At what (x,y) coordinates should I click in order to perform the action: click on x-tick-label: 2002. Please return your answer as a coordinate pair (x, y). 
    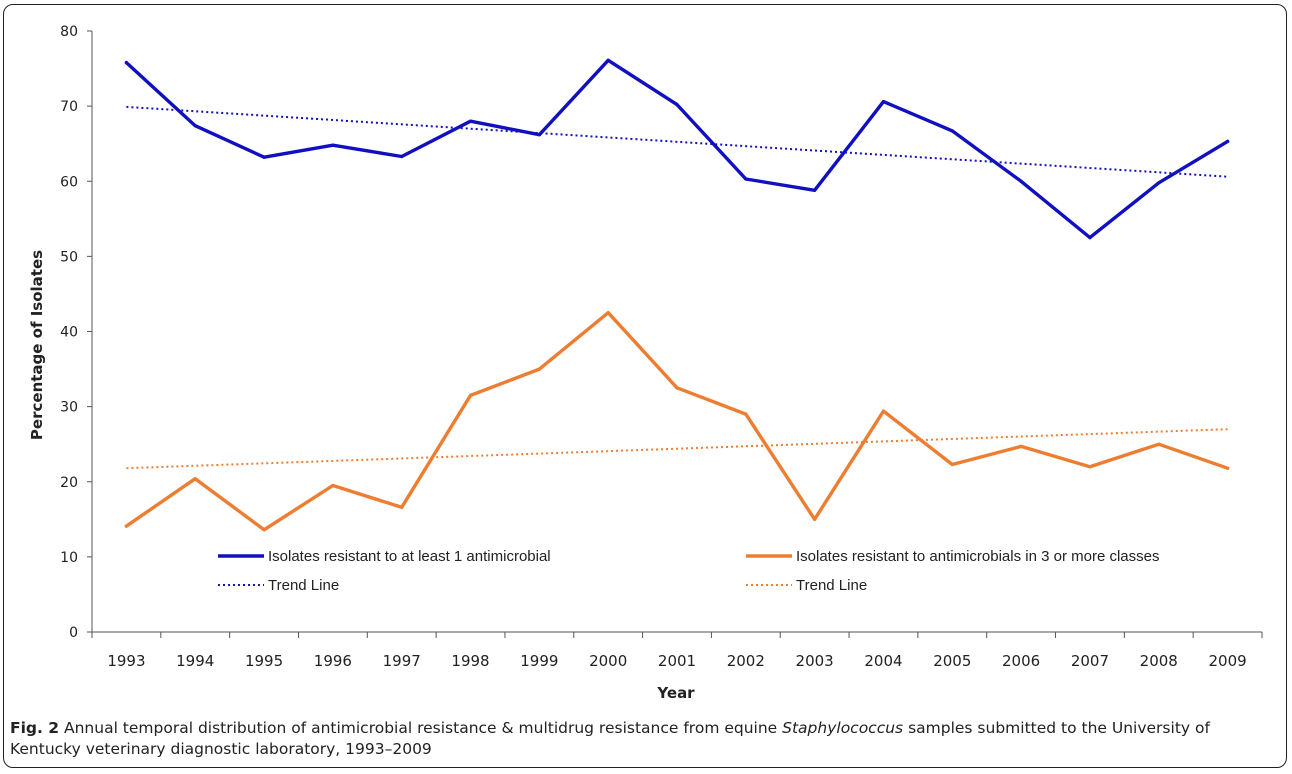
    Looking at the image, I should click on (746, 661).